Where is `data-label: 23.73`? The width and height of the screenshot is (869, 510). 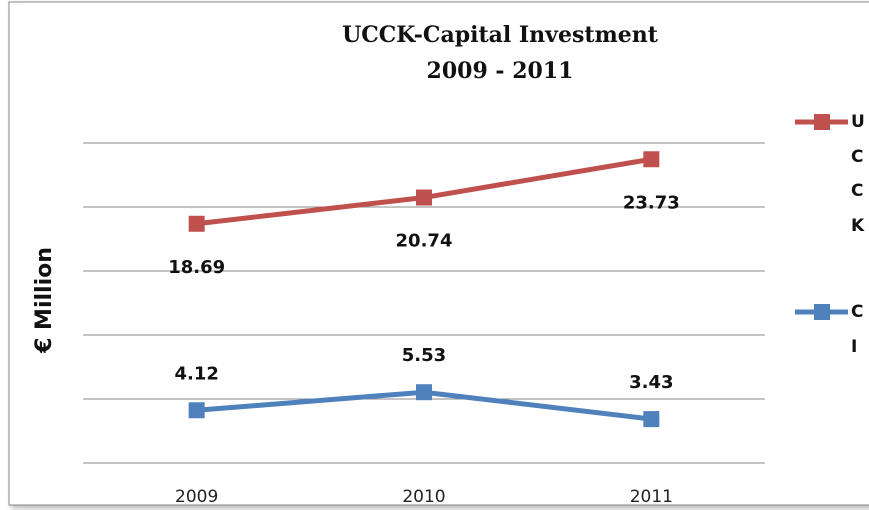 data-label: 23.73 is located at coordinates (651, 202).